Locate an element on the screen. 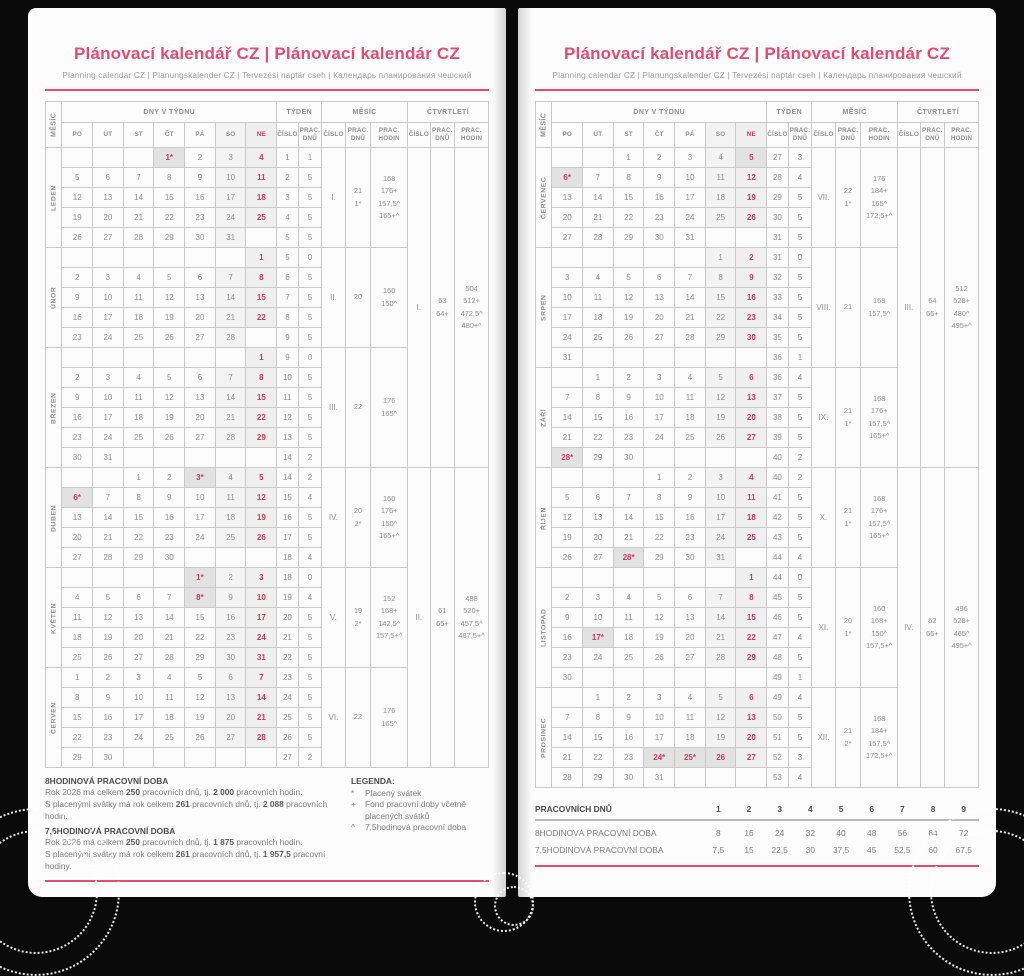  workdays-header-row: PRACOVNÍCH DNŮ 1 2 3 4 5 6 7 8 9 is located at coordinates (757, 808).